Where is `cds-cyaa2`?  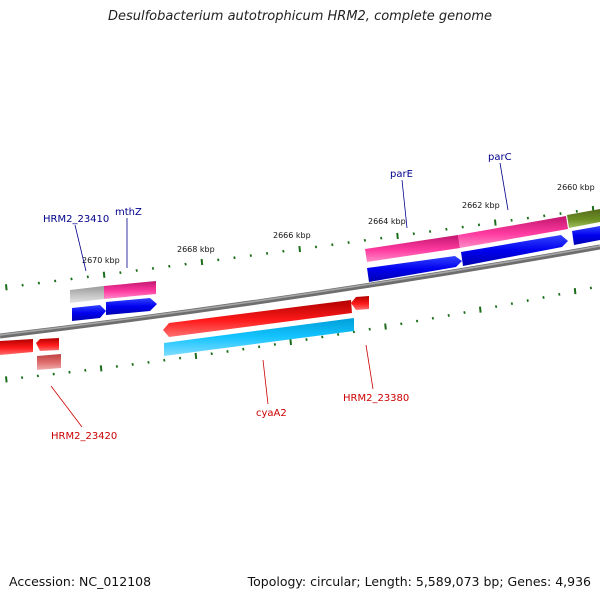
cds-cyaa2 is located at coordinates (259, 337).